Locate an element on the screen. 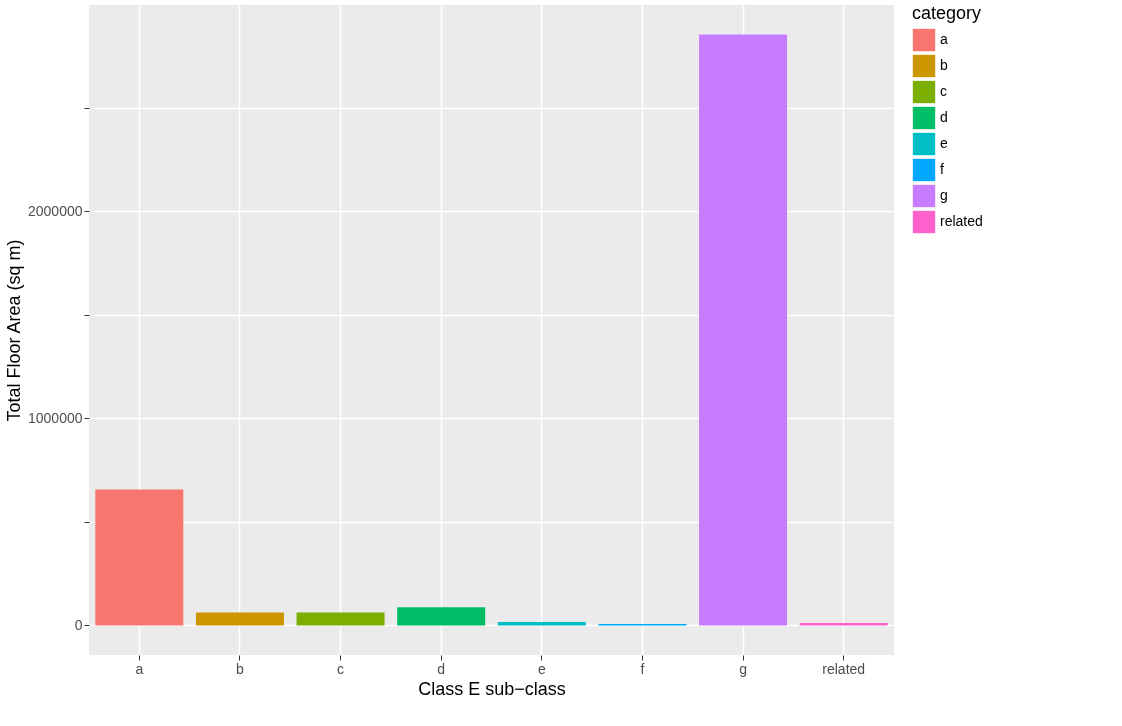  y-tick-label: 1000000 is located at coordinates (55, 417).